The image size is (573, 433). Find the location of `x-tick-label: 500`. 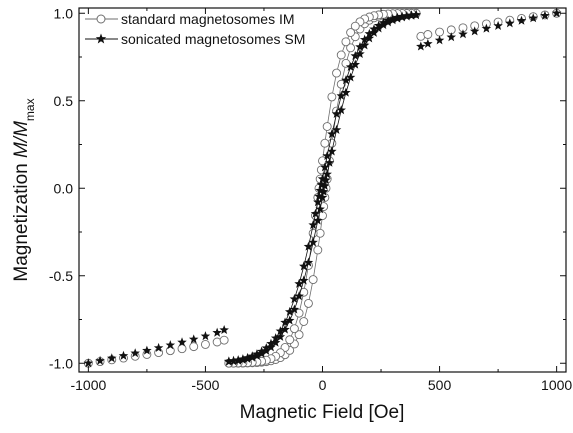

x-tick-label: 500 is located at coordinates (440, 385).